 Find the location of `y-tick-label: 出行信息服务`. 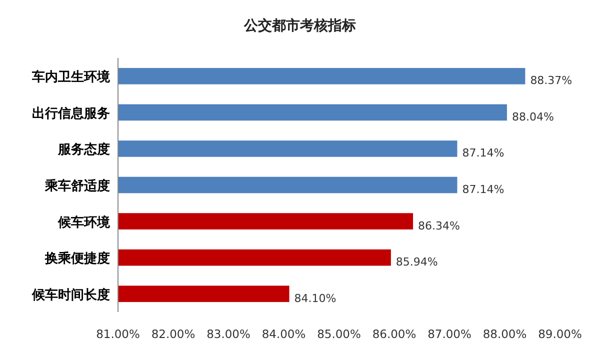

y-tick-label: 出行信息服务 is located at coordinates (71, 113).